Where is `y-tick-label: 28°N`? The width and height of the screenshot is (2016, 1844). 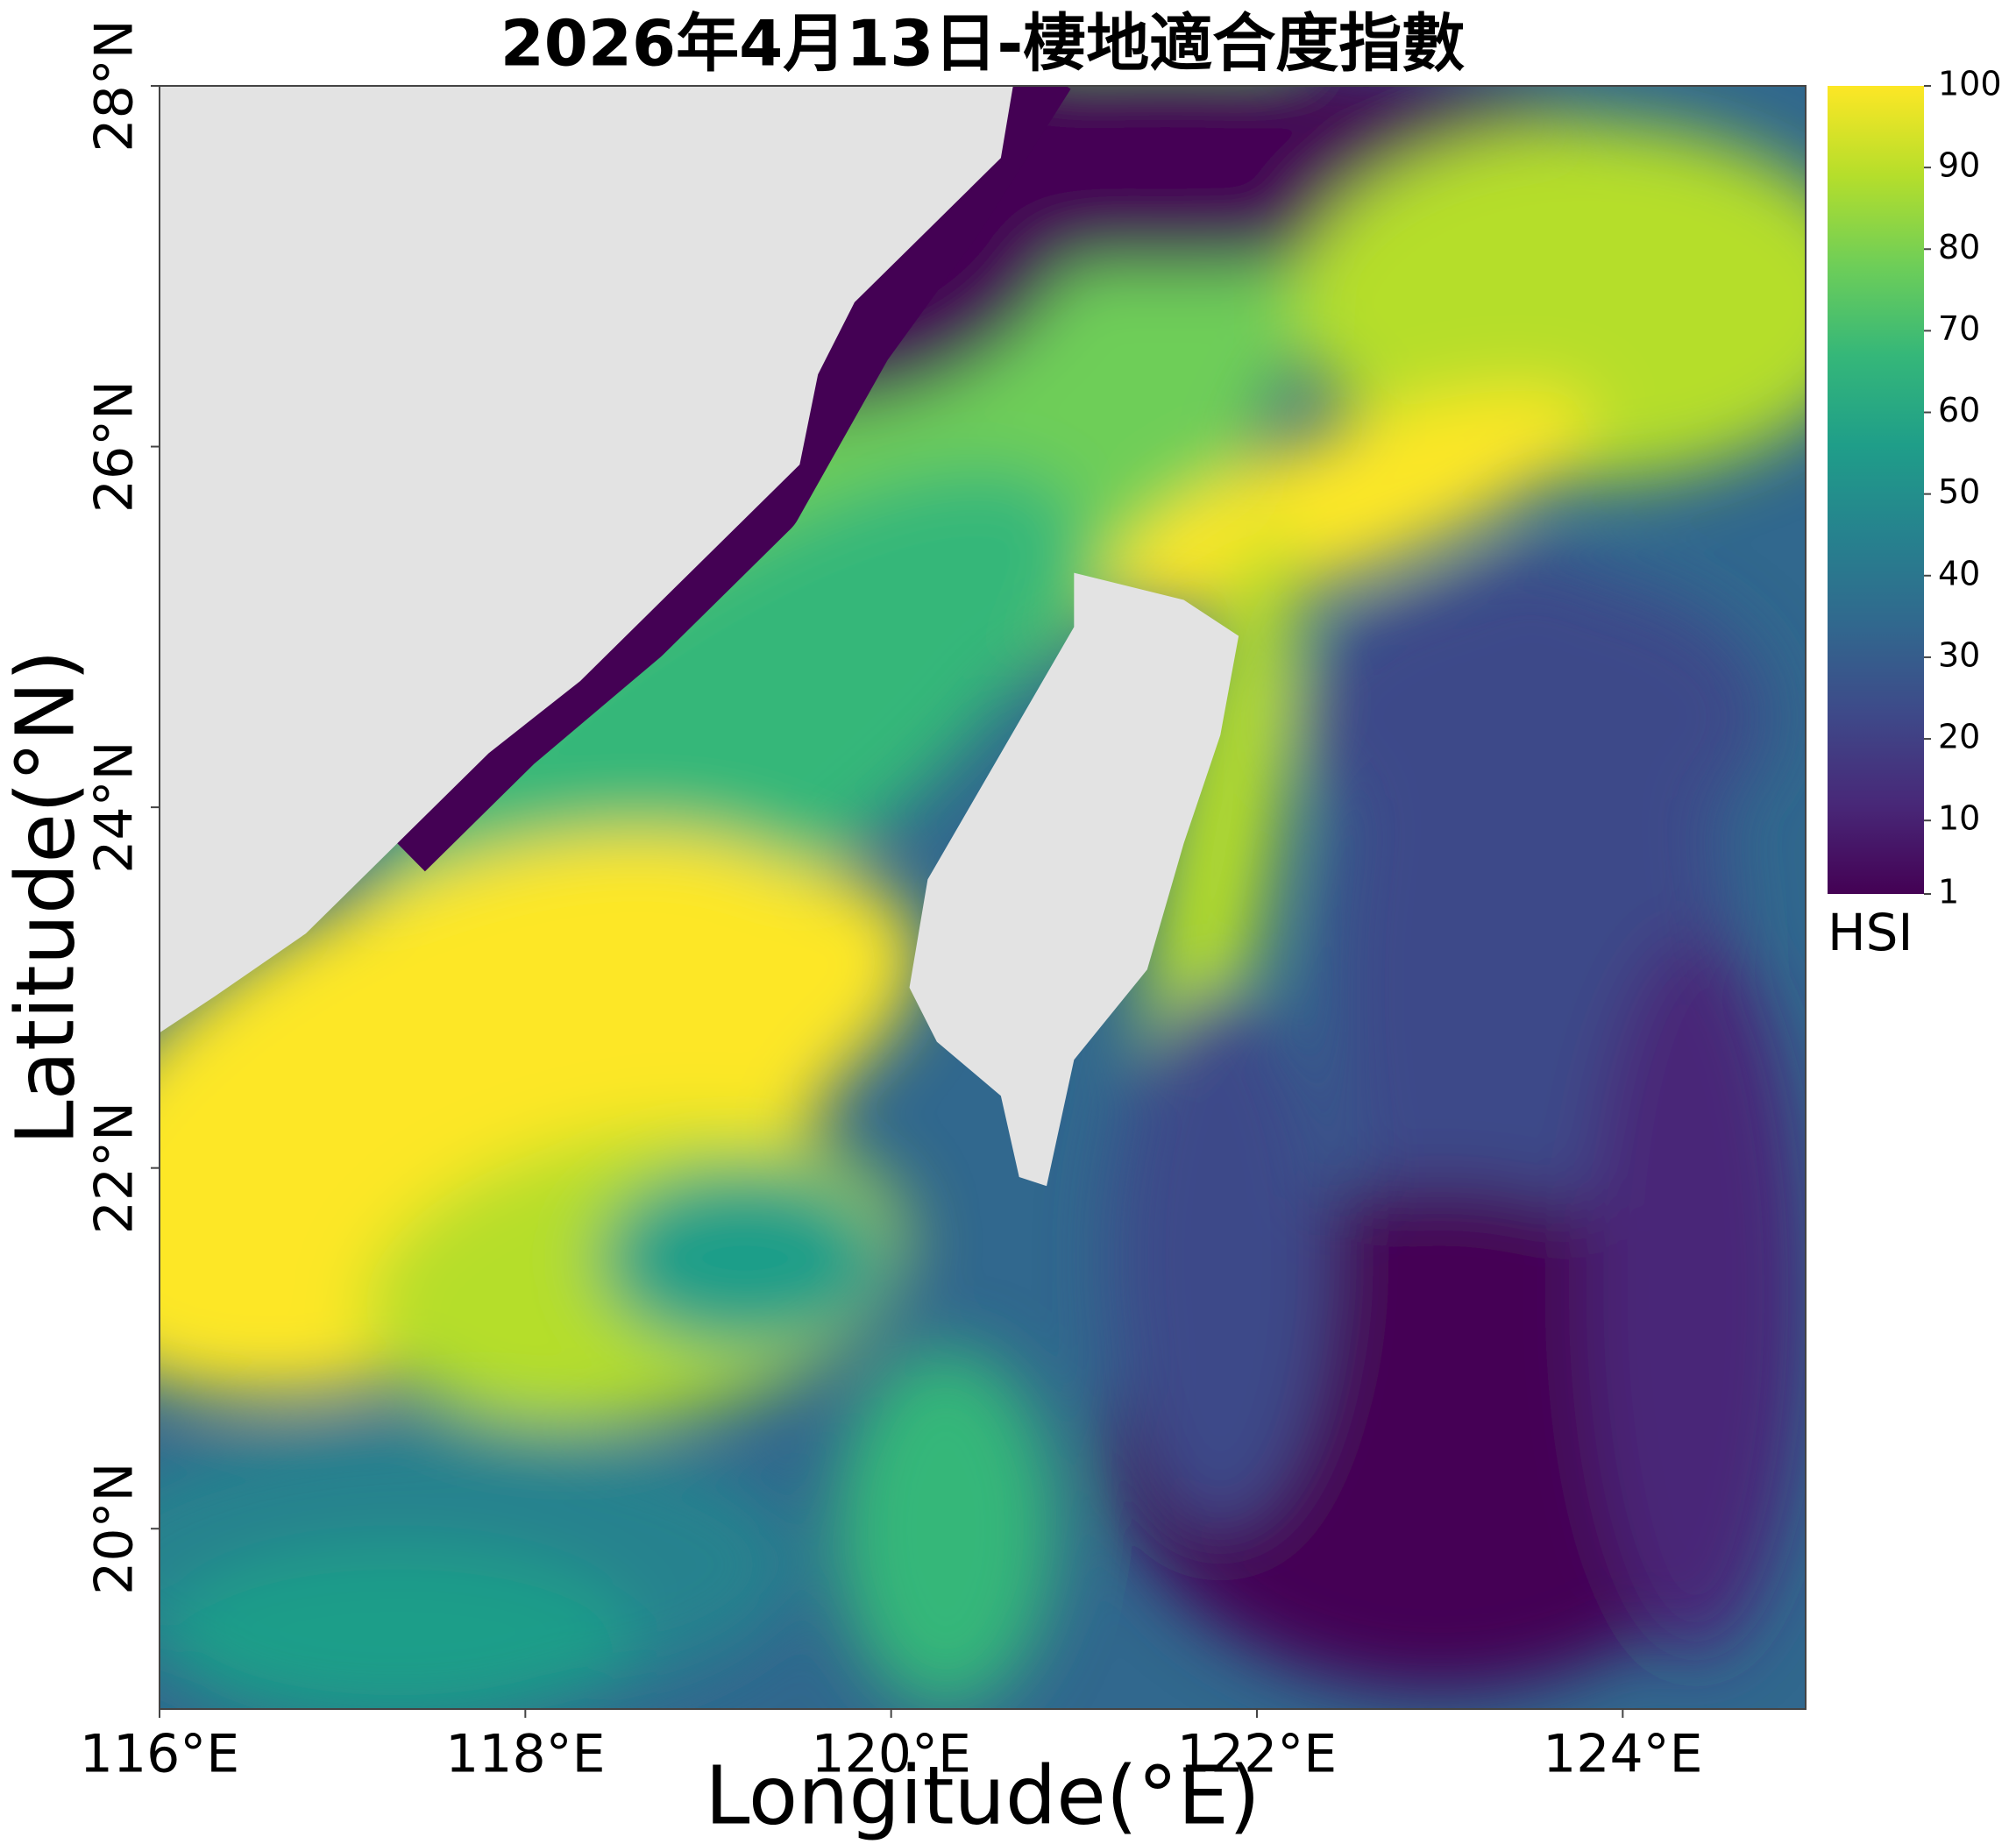
y-tick-label: 28°N is located at coordinates (115, 85).